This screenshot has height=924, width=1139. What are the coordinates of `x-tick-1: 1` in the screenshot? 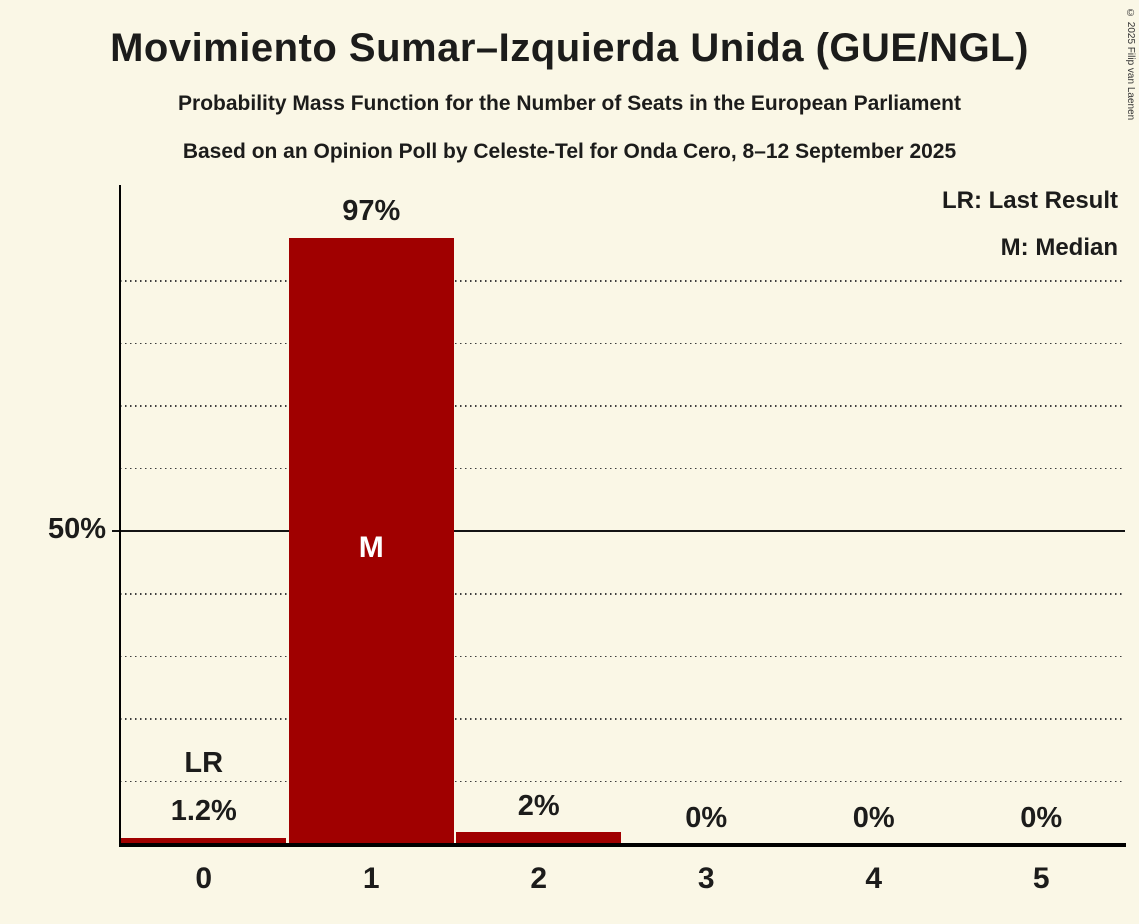 It's located at (371, 878).